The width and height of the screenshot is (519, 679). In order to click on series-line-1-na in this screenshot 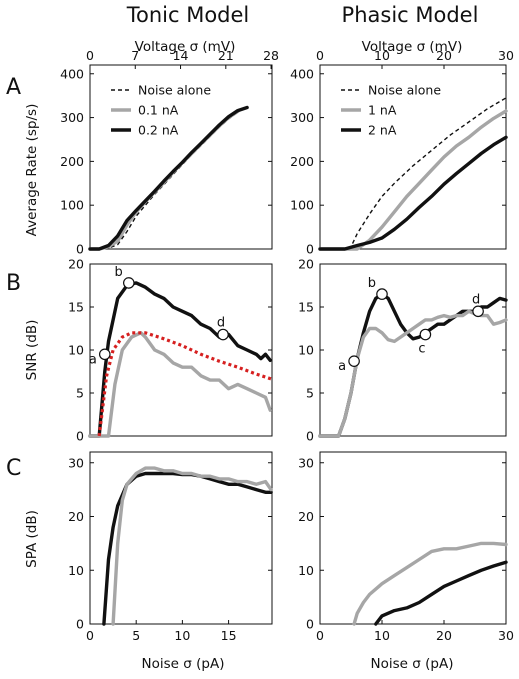, I will do `click(413, 180)`.